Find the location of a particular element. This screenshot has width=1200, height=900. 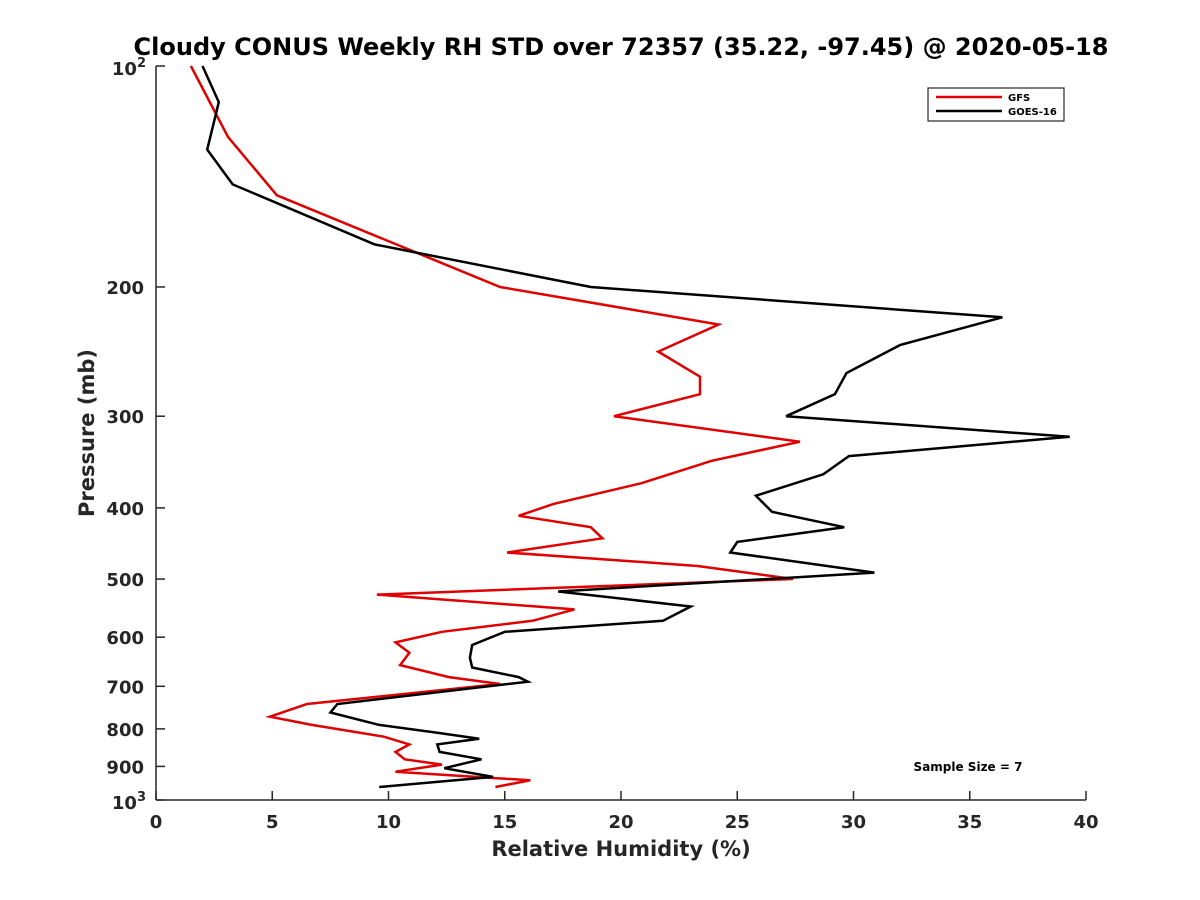

x-ticks: 0 5 10 15 20 25 30 35 40 is located at coordinates (624, 812).